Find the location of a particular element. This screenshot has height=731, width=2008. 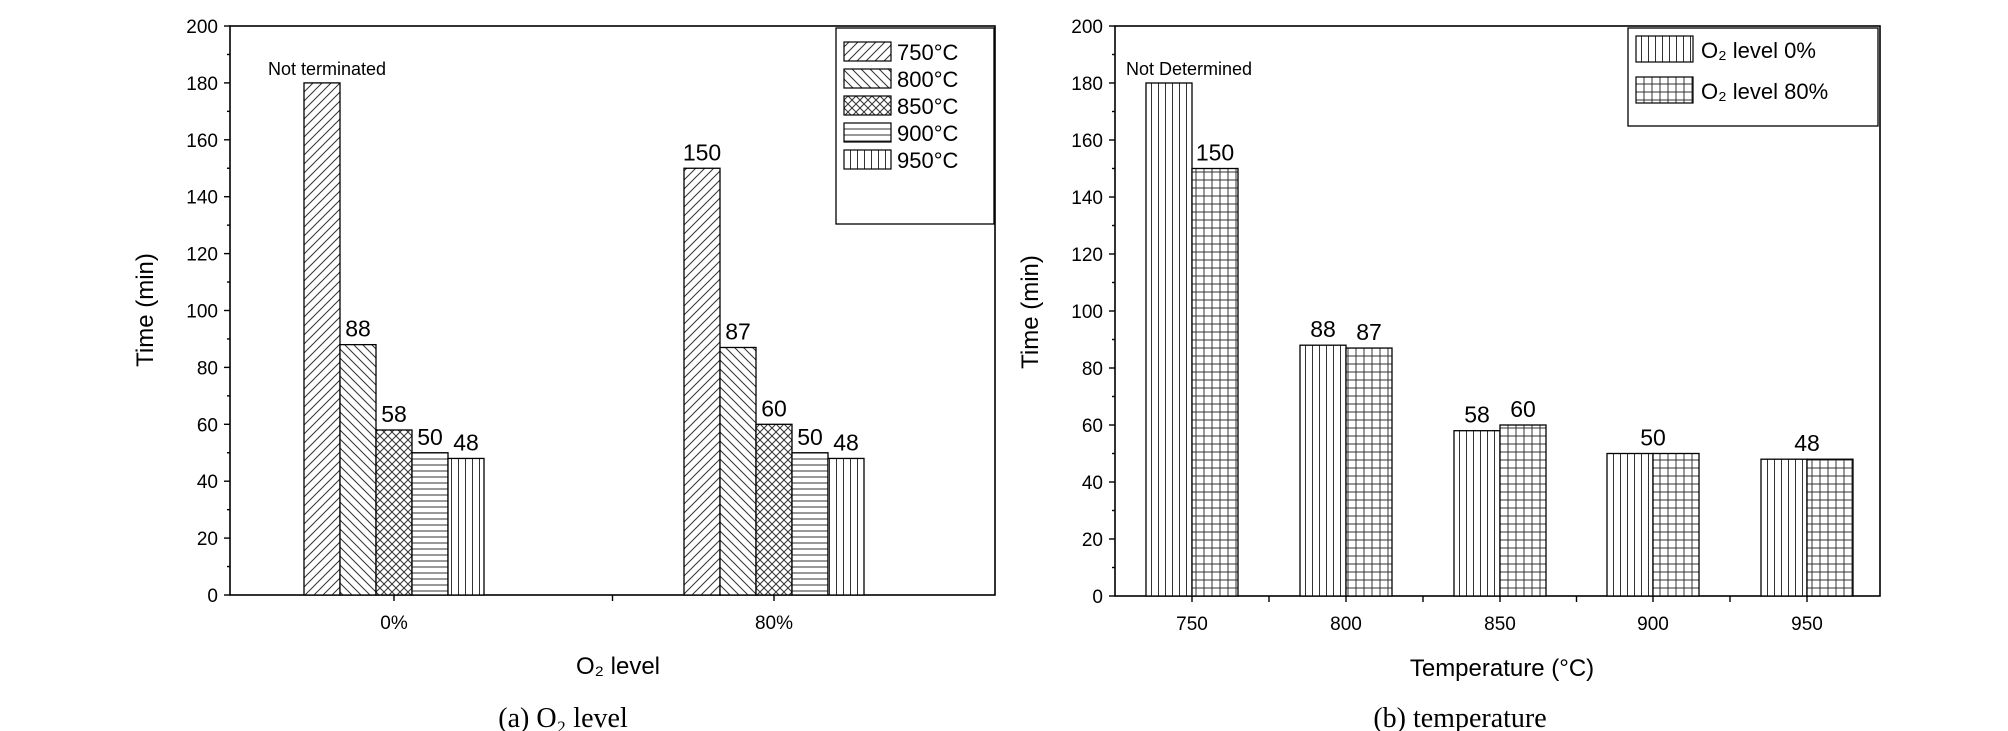

bar-b-label: 60 is located at coordinates (1523, 409).